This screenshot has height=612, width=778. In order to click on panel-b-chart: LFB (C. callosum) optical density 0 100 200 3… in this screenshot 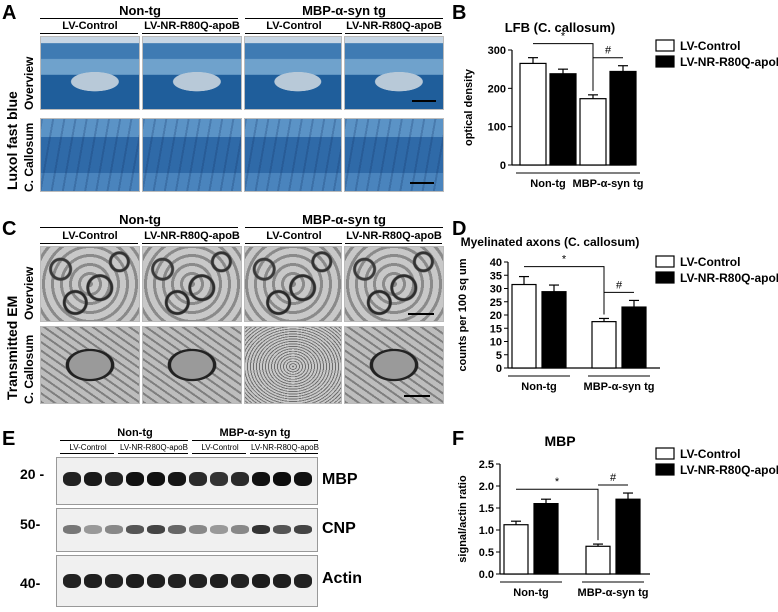, I will do `click(620, 105)`.